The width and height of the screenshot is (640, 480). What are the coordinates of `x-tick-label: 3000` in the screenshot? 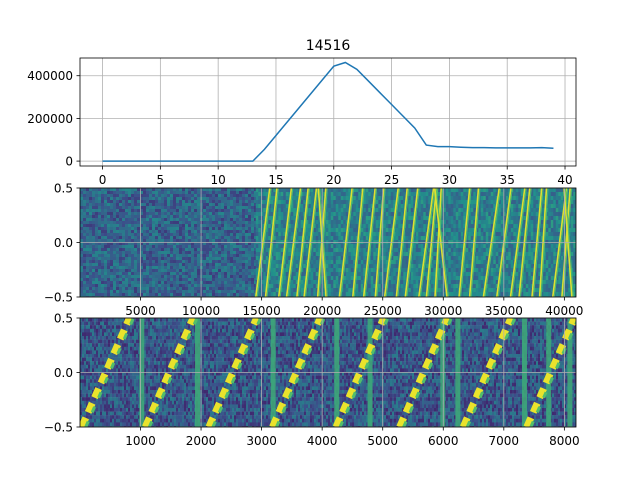 It's located at (261, 441).